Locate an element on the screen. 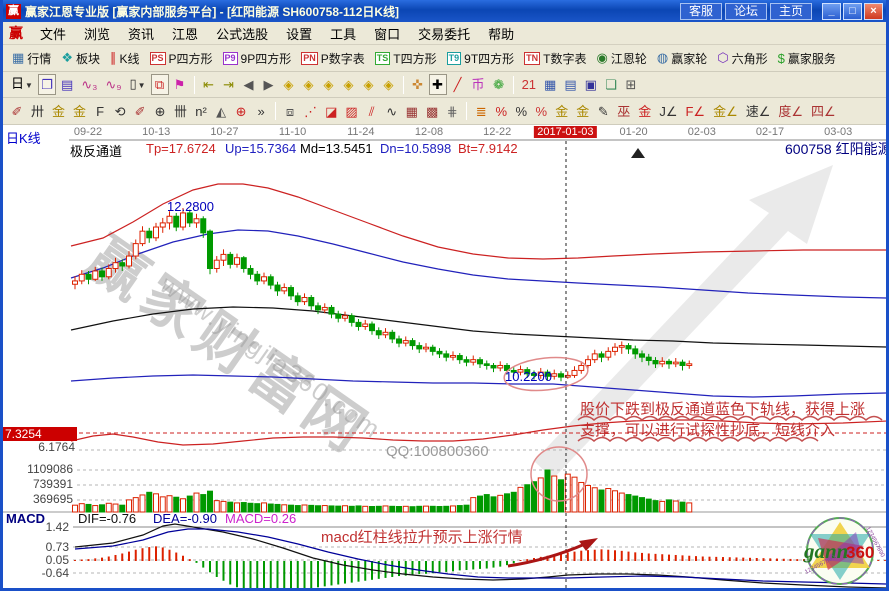 This screenshot has height=591, width=889. tool-quotes-icon: ▦ 行情 is located at coordinates (31, 58).